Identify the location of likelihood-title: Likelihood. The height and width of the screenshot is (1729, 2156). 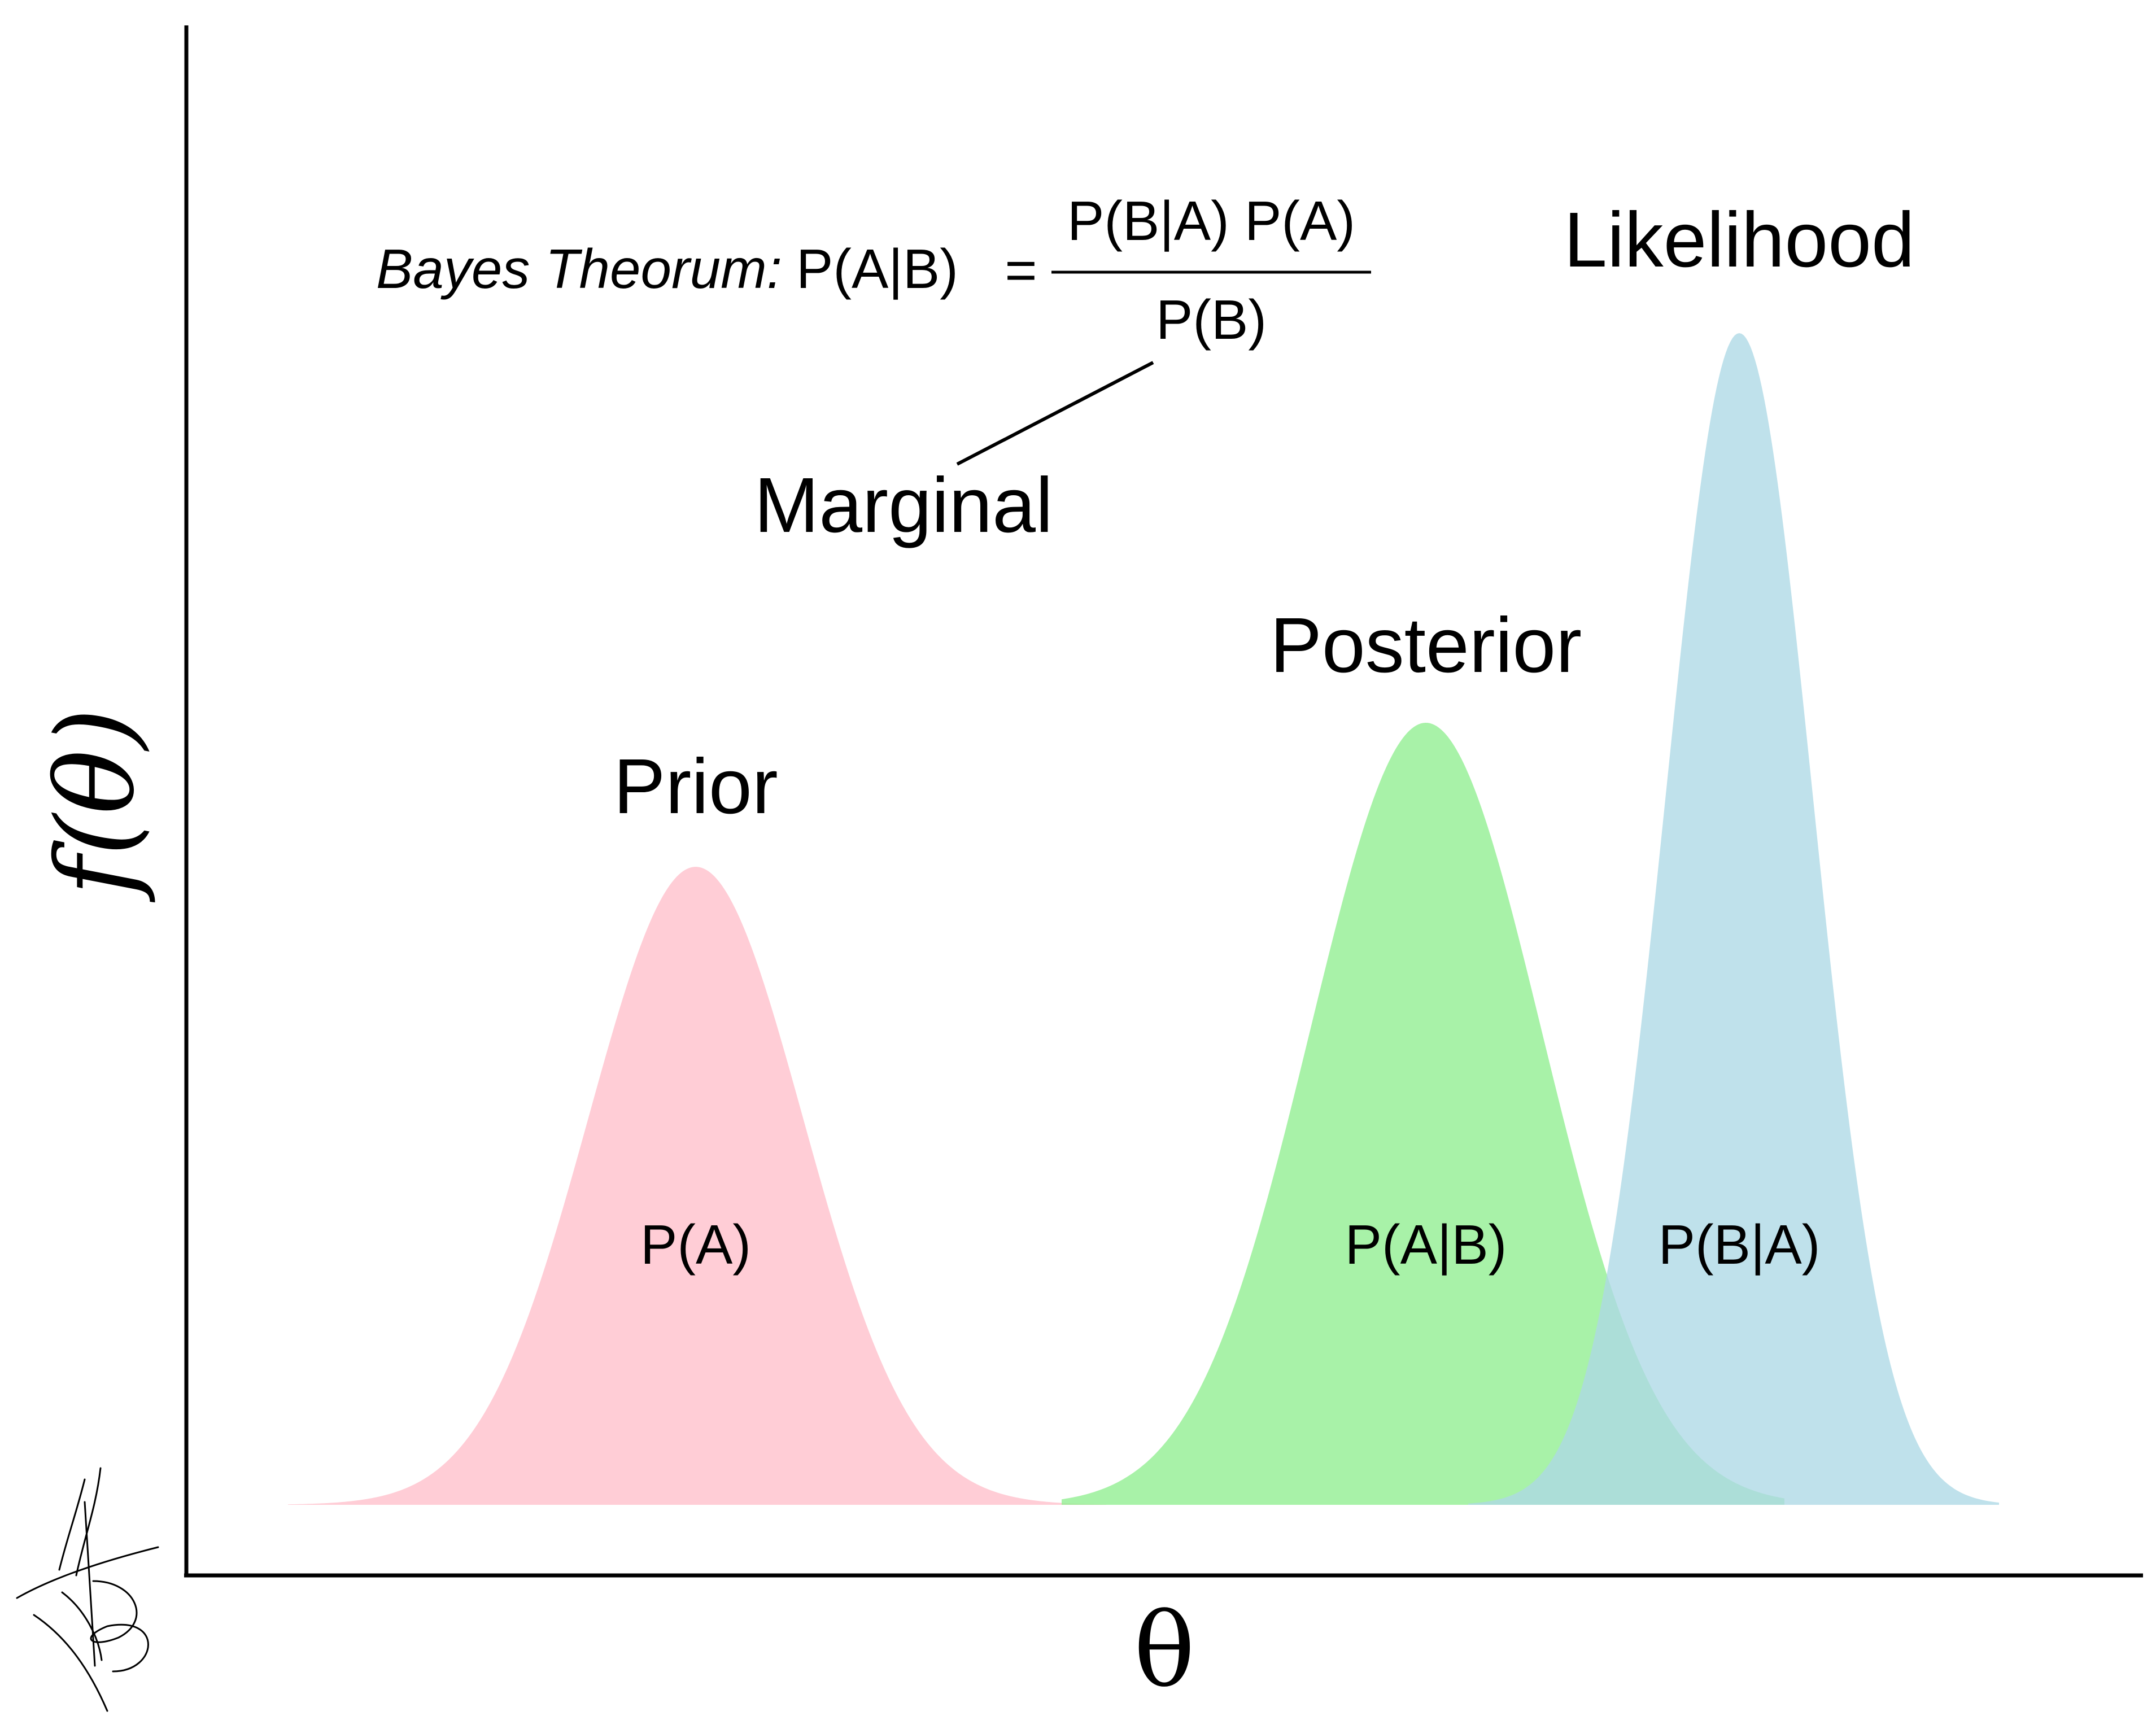
(1739, 240).